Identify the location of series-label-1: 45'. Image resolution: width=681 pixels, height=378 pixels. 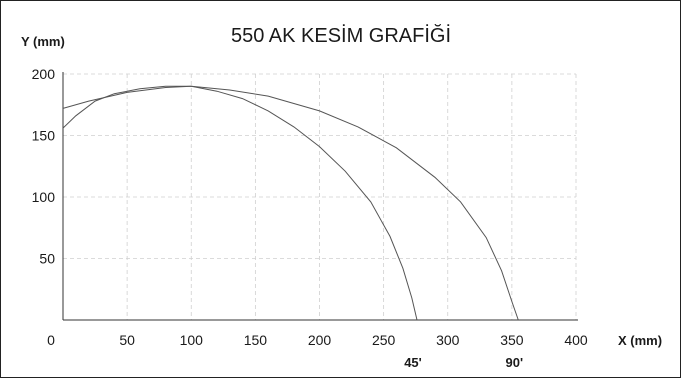
(413, 362).